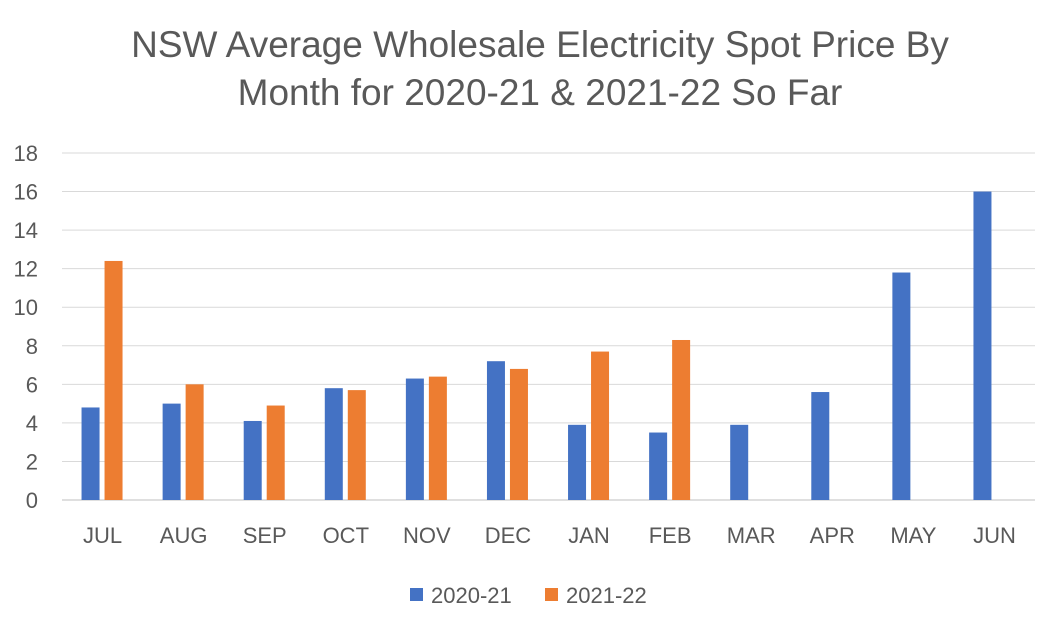  What do you see at coordinates (275, 452) in the screenshot?
I see `bar-2021-22-SEP` at bounding box center [275, 452].